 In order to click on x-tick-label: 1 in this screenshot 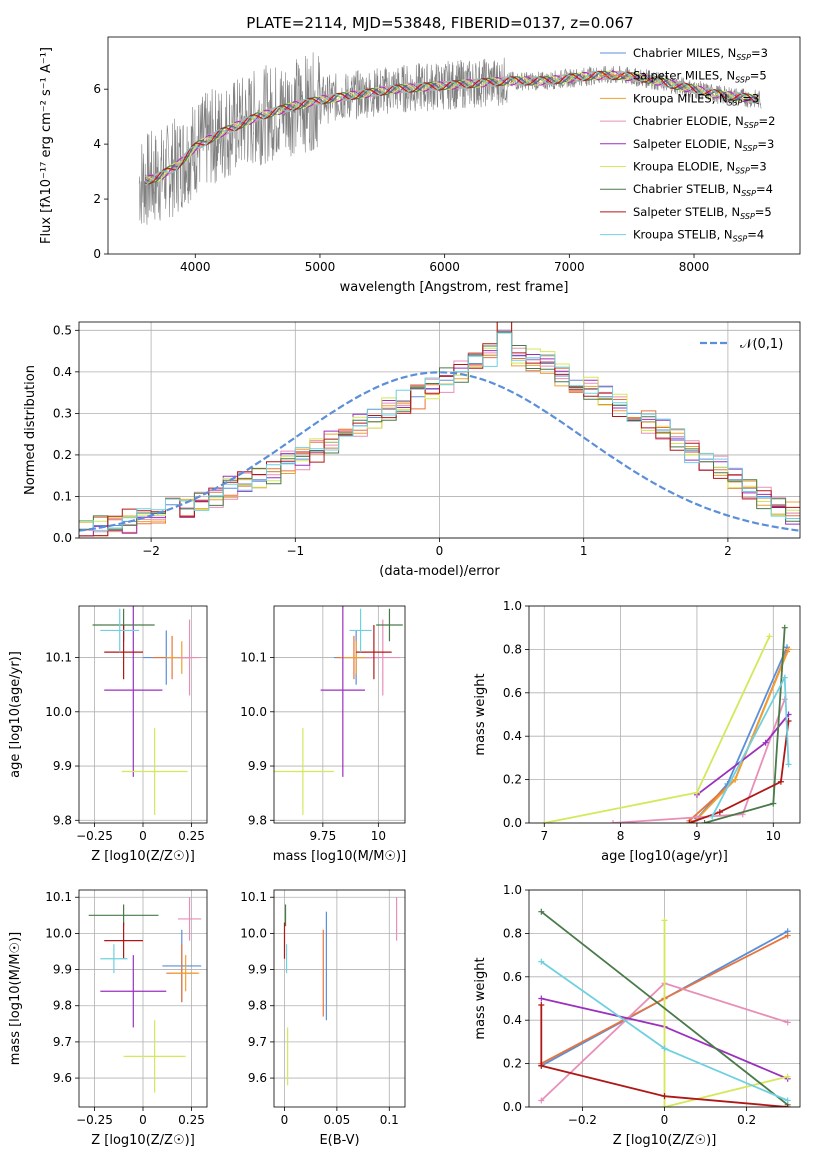, I will do `click(584, 551)`.